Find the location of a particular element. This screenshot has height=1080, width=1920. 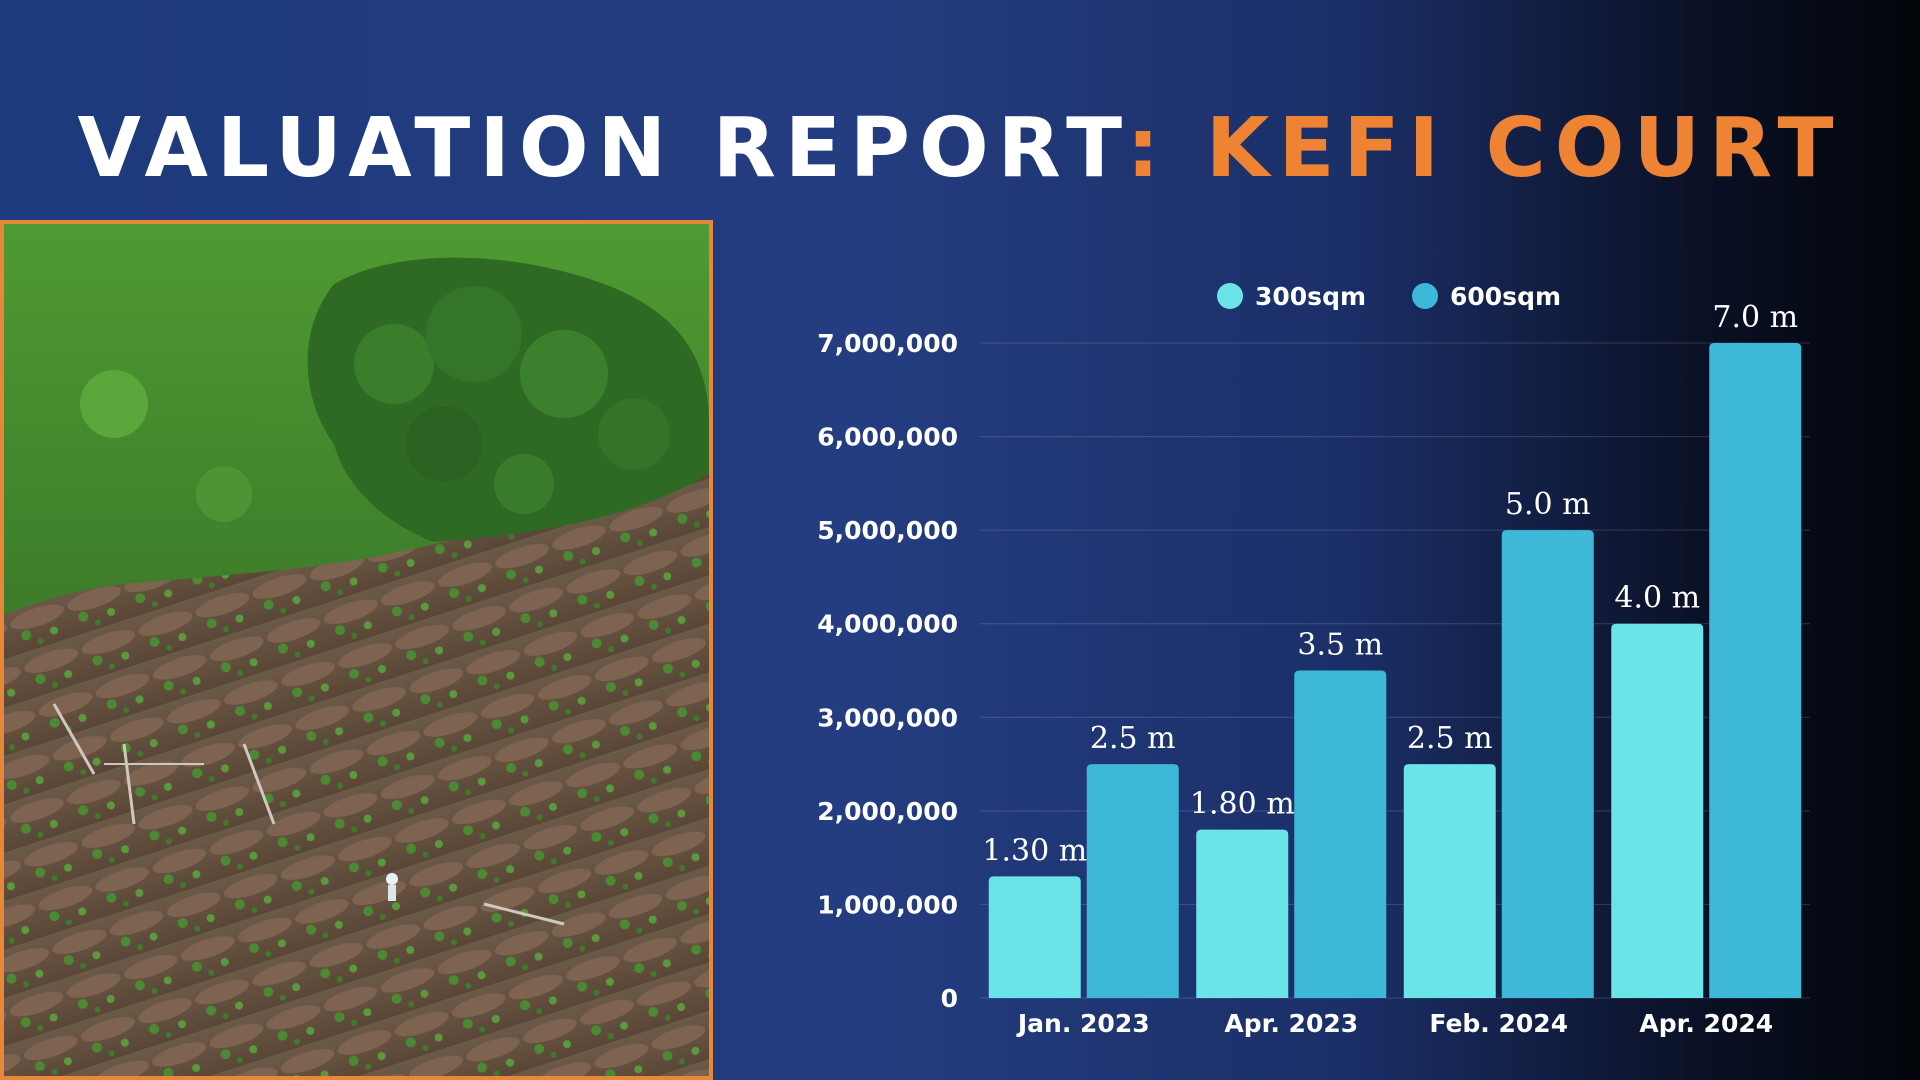

x-tick-label: Apr. 2023 is located at coordinates (1291, 1023).